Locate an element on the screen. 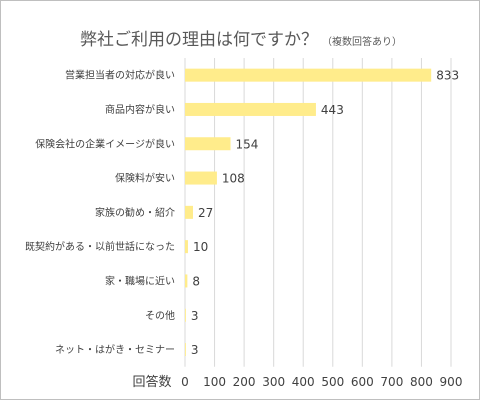 Image resolution: width=480 pixels, height=400 pixels. x-tick-label-2: 200 is located at coordinates (244, 382).